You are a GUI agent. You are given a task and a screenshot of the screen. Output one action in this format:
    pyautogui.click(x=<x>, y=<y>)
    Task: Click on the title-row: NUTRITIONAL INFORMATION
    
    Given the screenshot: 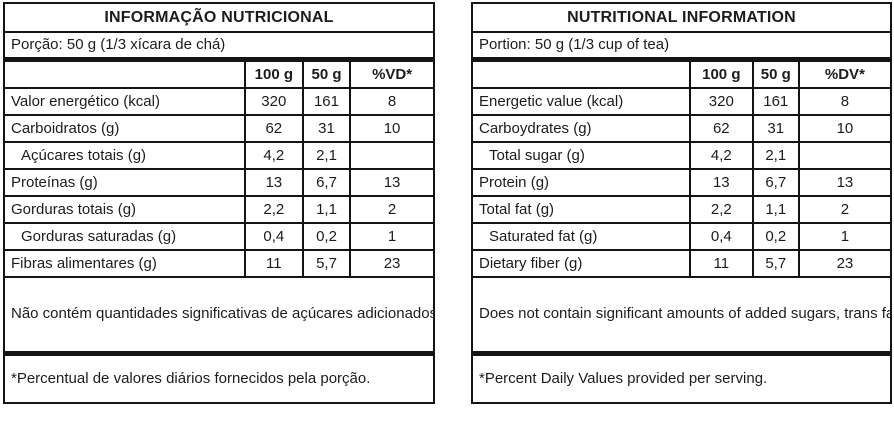 What is the action you would take?
    pyautogui.click(x=681, y=18)
    